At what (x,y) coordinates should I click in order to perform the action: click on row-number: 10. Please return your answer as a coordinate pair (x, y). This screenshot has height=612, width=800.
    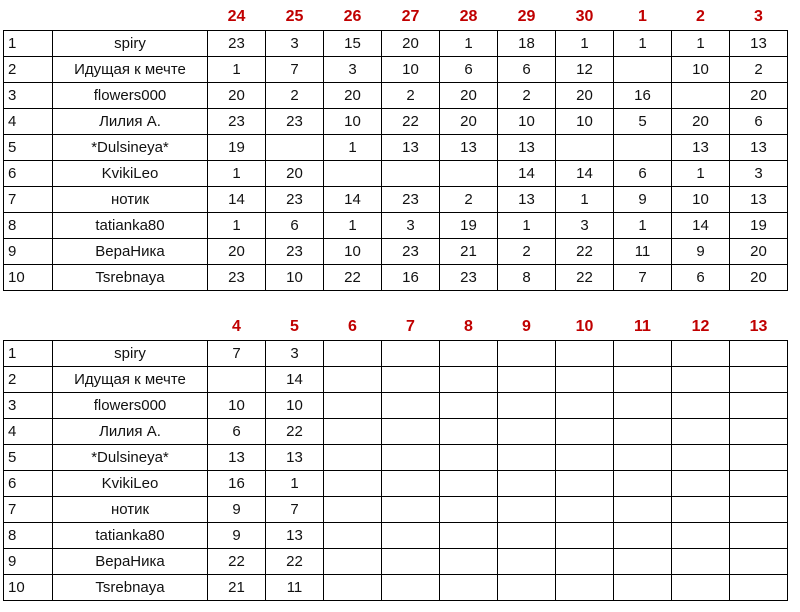
    Looking at the image, I should click on (28, 277).